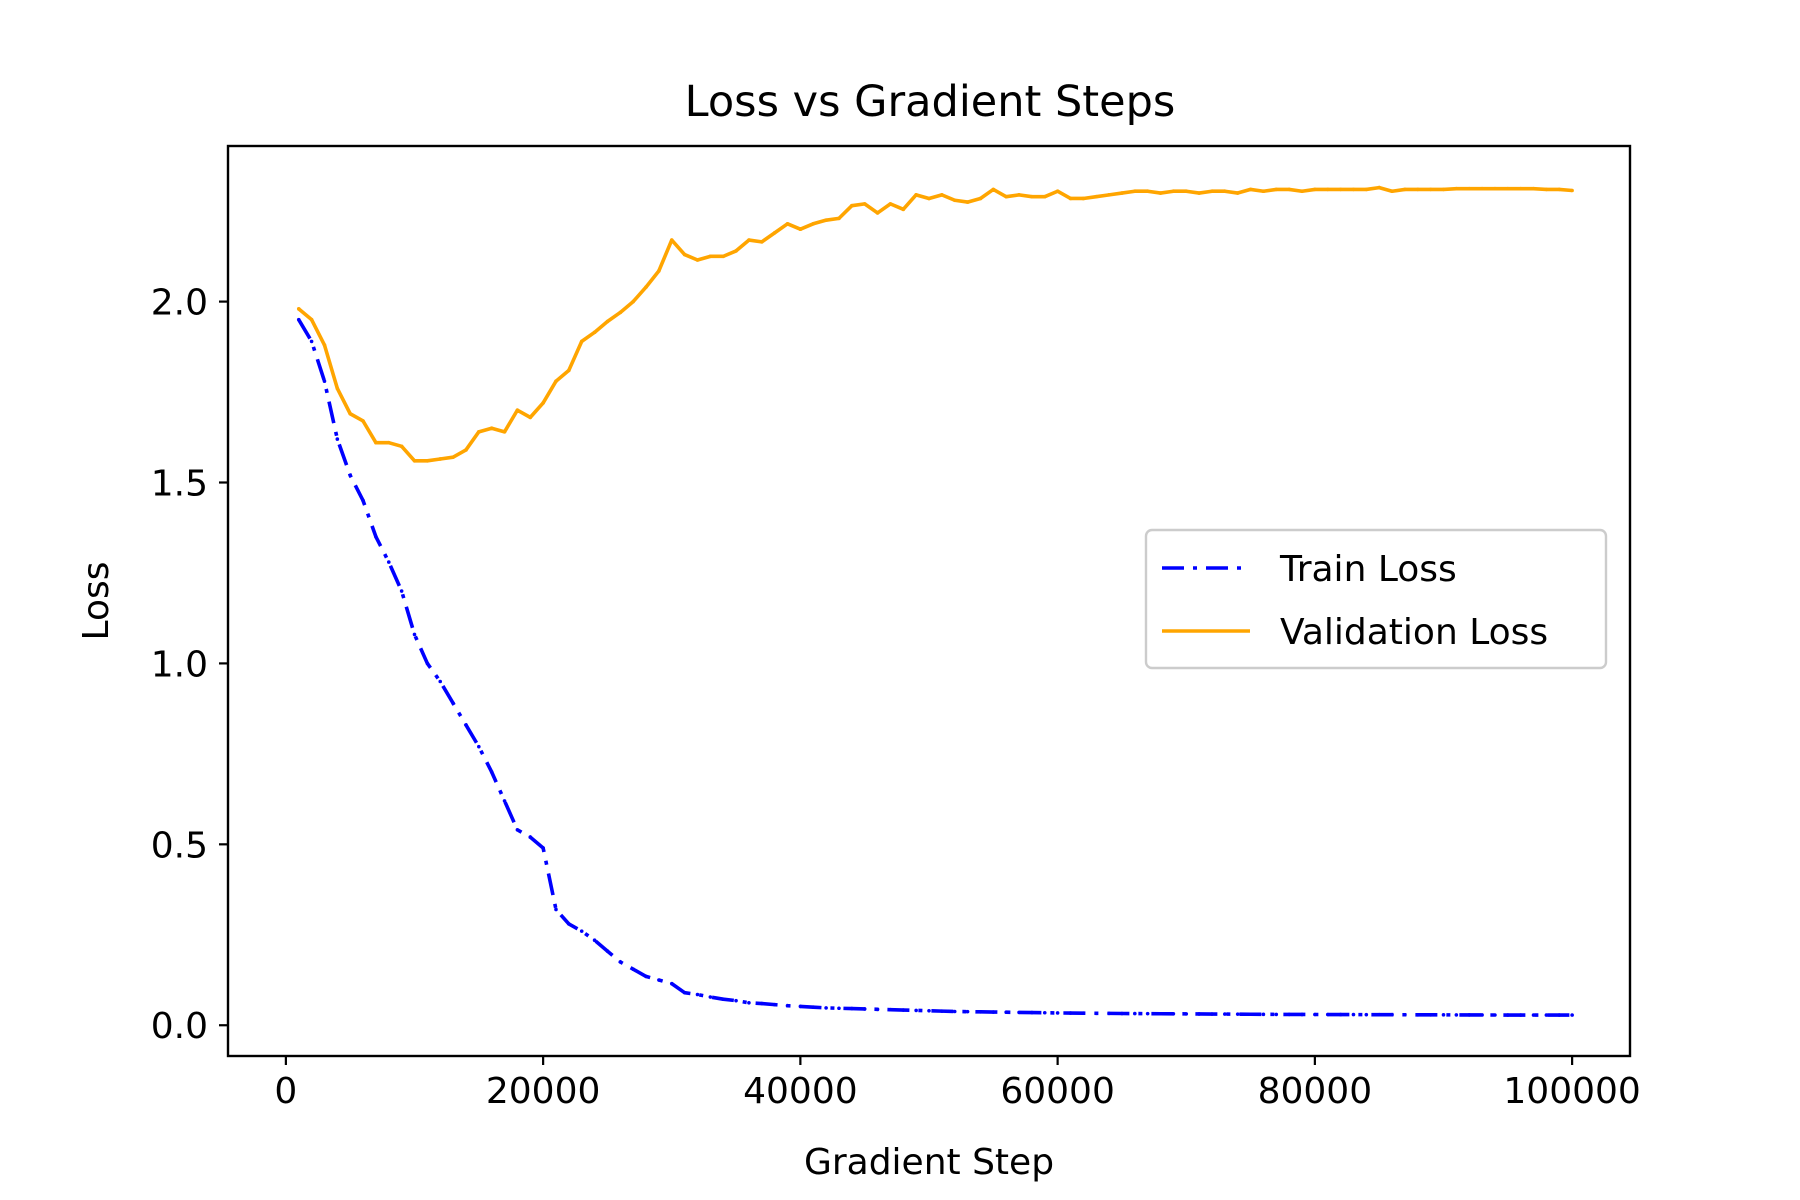  Describe the element at coordinates (800, 1091) in the screenshot. I see `x-tick-label: 40000` at that location.